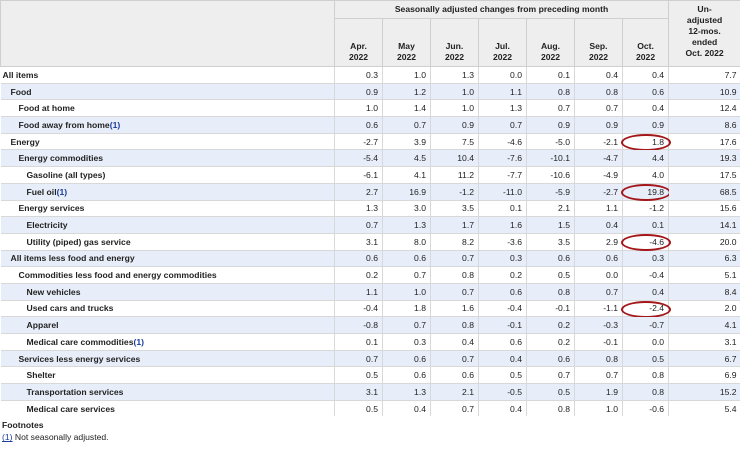 The width and height of the screenshot is (740, 451). What do you see at coordinates (598, 325) in the screenshot?
I see `value-cell: -0.3` at bounding box center [598, 325].